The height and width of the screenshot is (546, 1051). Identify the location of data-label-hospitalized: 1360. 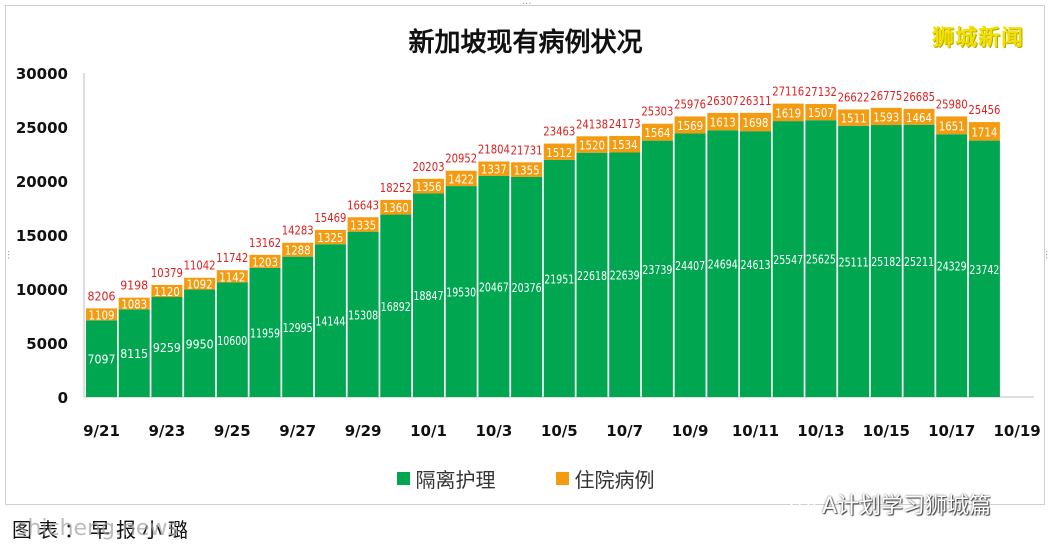
(396, 208).